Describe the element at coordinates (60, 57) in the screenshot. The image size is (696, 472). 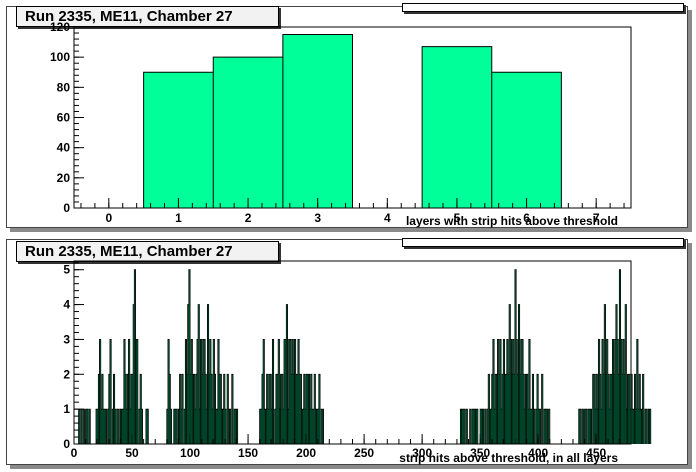
I see `y-tick-label: 100` at that location.